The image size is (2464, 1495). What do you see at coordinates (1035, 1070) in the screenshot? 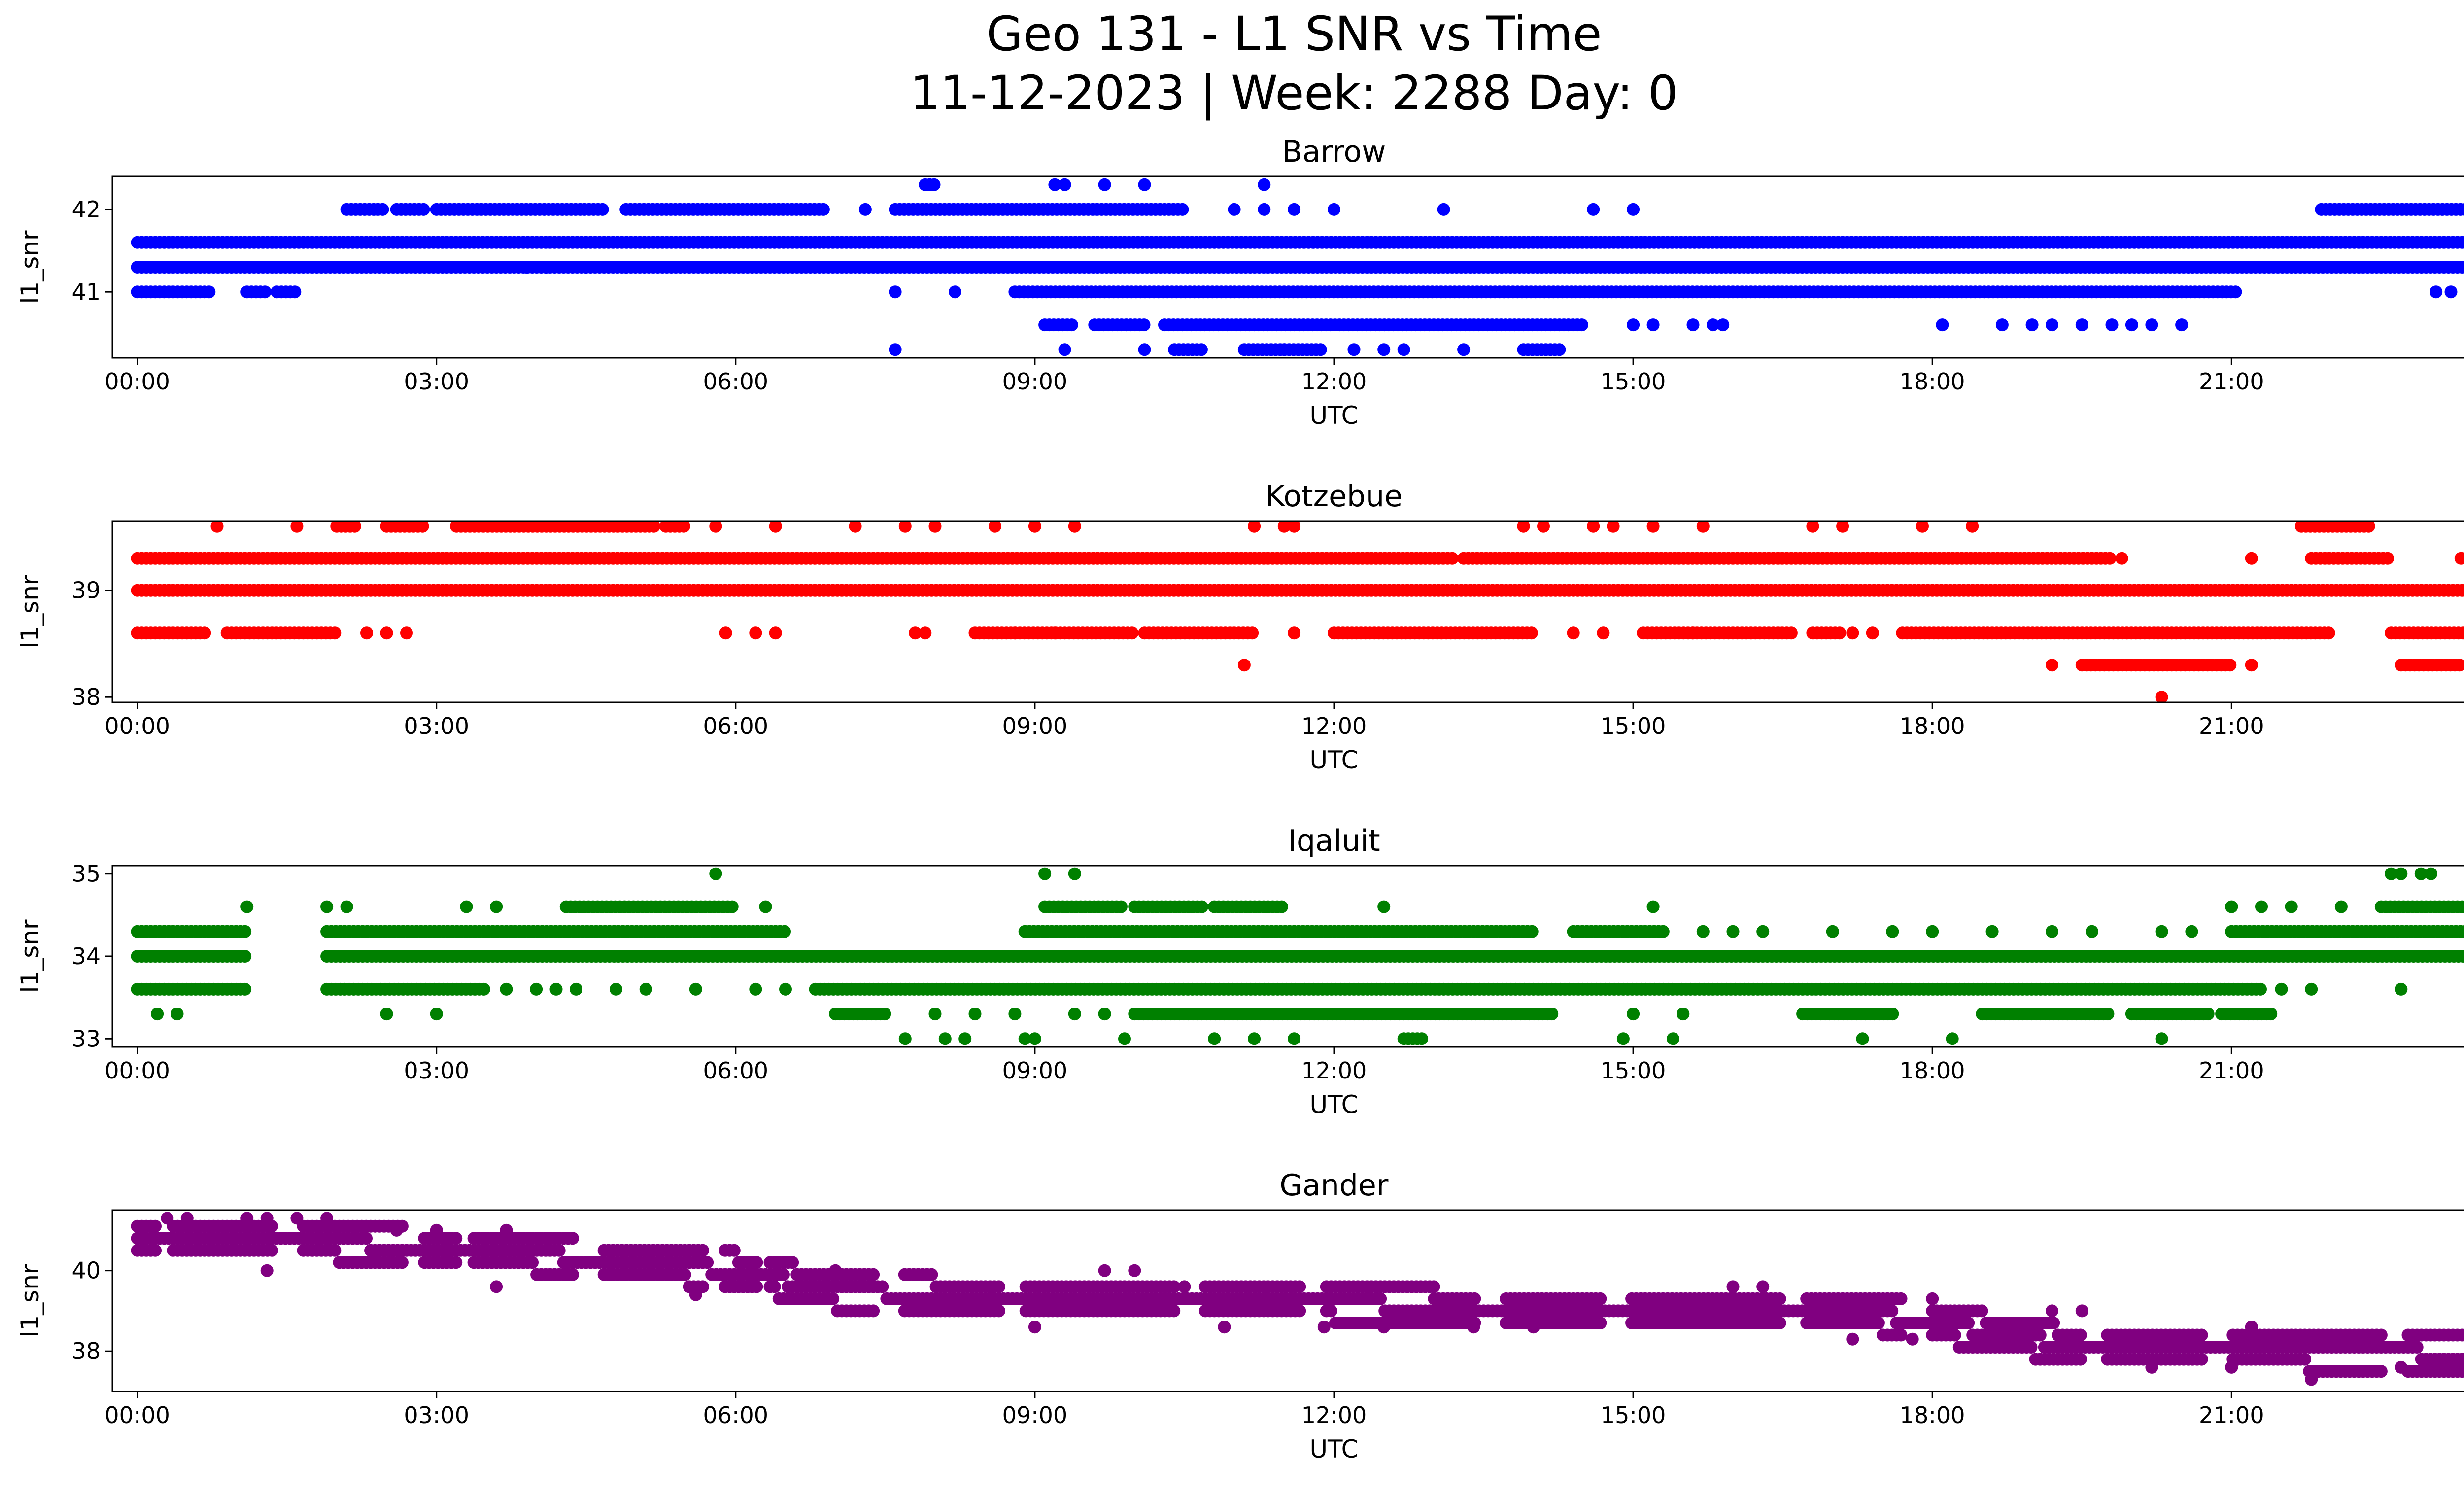
I see `x-tick-label: 09:00` at bounding box center [1035, 1070].